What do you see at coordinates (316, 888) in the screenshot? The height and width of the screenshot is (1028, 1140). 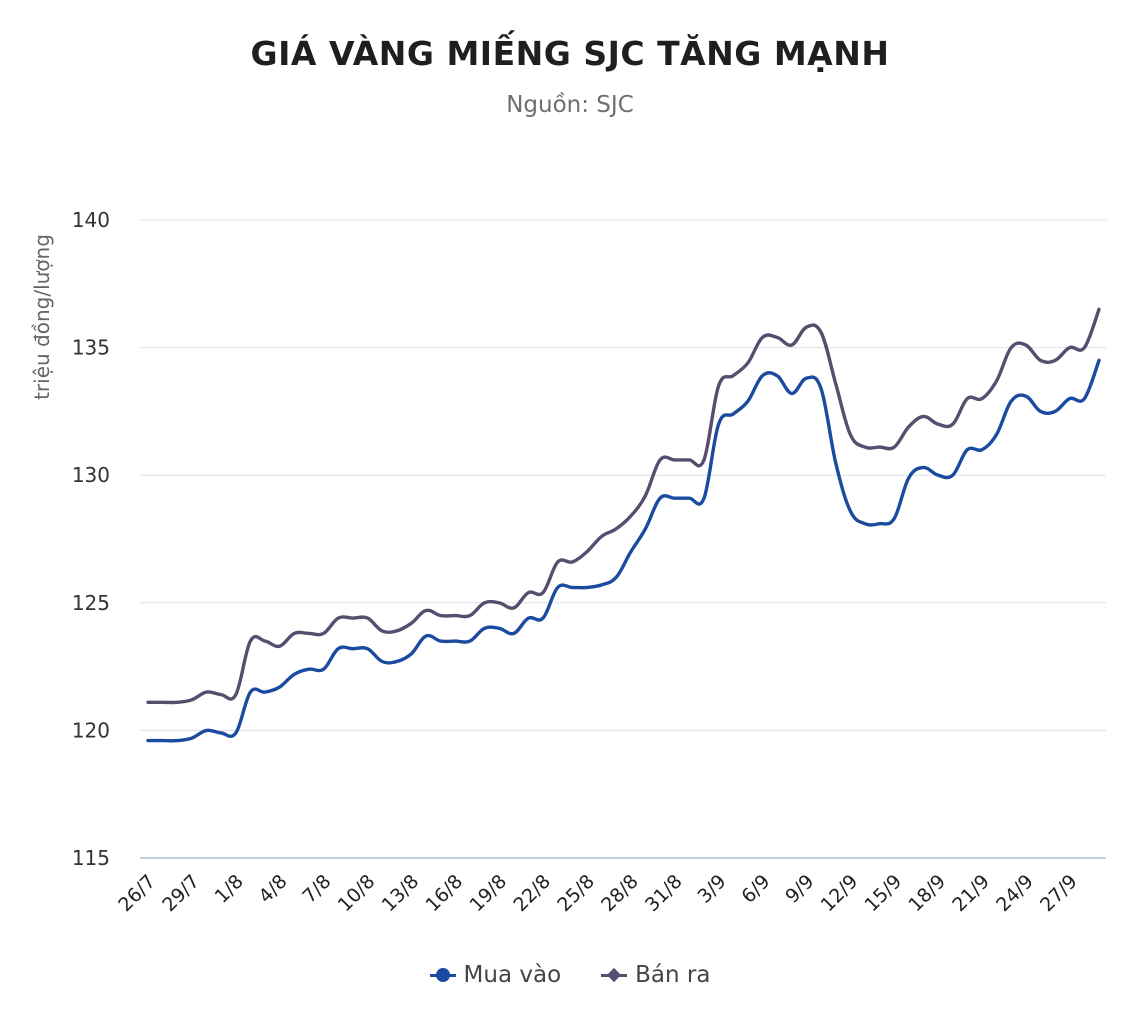 I see `x-tick-label: 7/8` at bounding box center [316, 888].